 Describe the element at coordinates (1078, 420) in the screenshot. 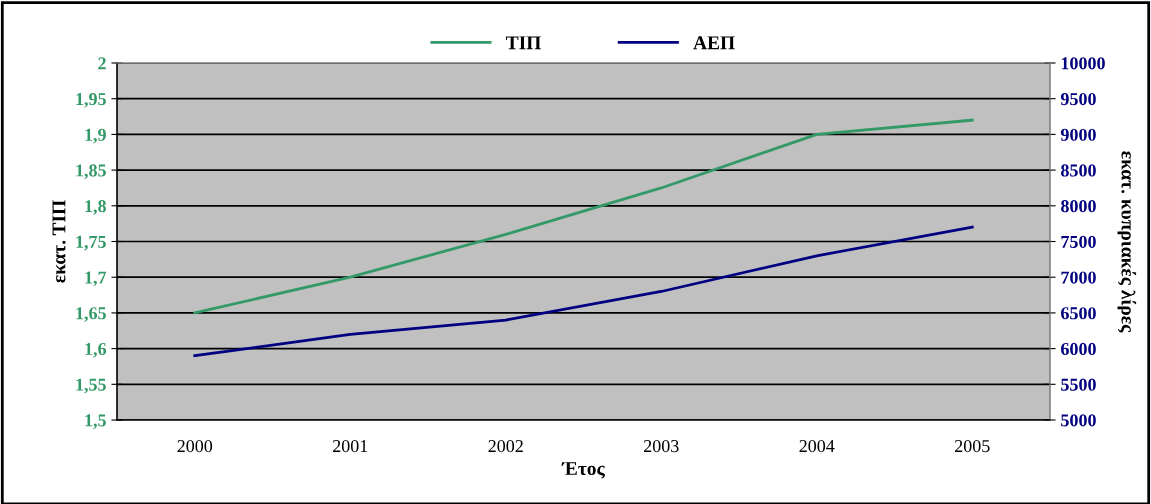

I see `y2-tick-label: 5000` at that location.